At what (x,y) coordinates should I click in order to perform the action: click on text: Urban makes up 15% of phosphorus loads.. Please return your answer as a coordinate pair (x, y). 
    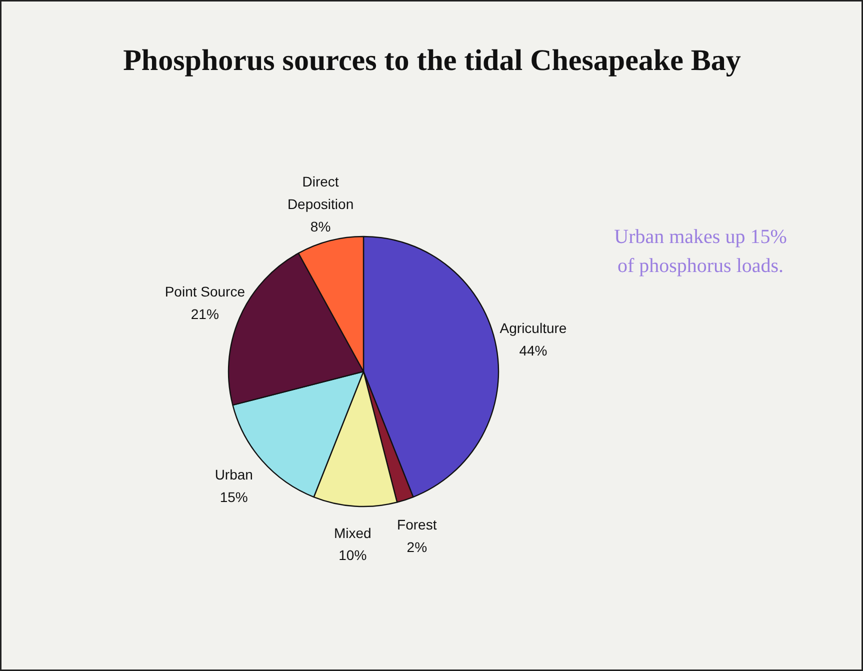
    Looking at the image, I should click on (700, 251).